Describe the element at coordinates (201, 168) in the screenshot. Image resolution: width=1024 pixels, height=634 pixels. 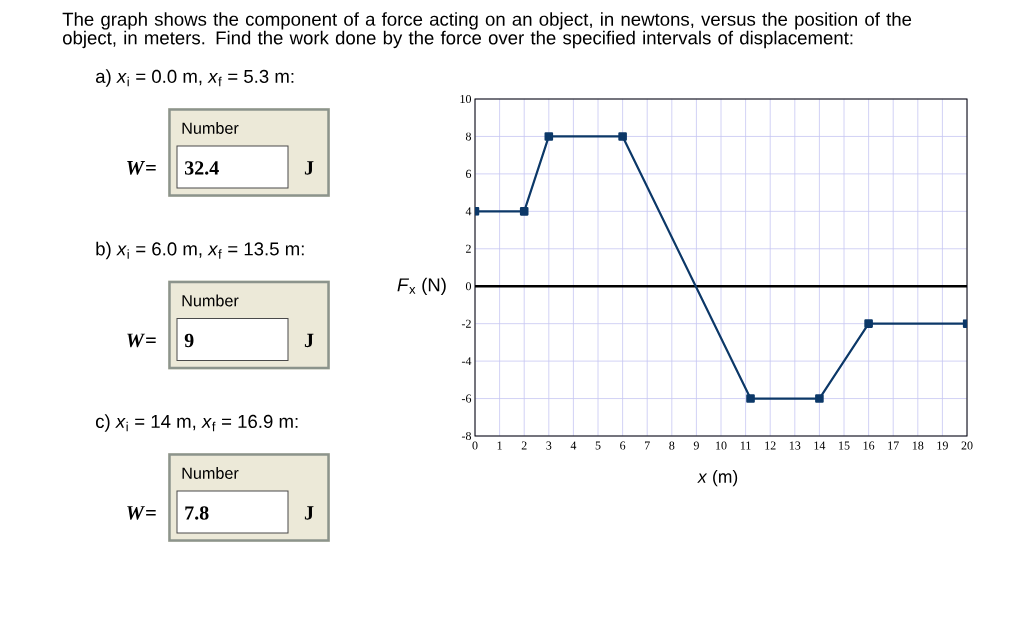
I see `text: 32.4` at that location.